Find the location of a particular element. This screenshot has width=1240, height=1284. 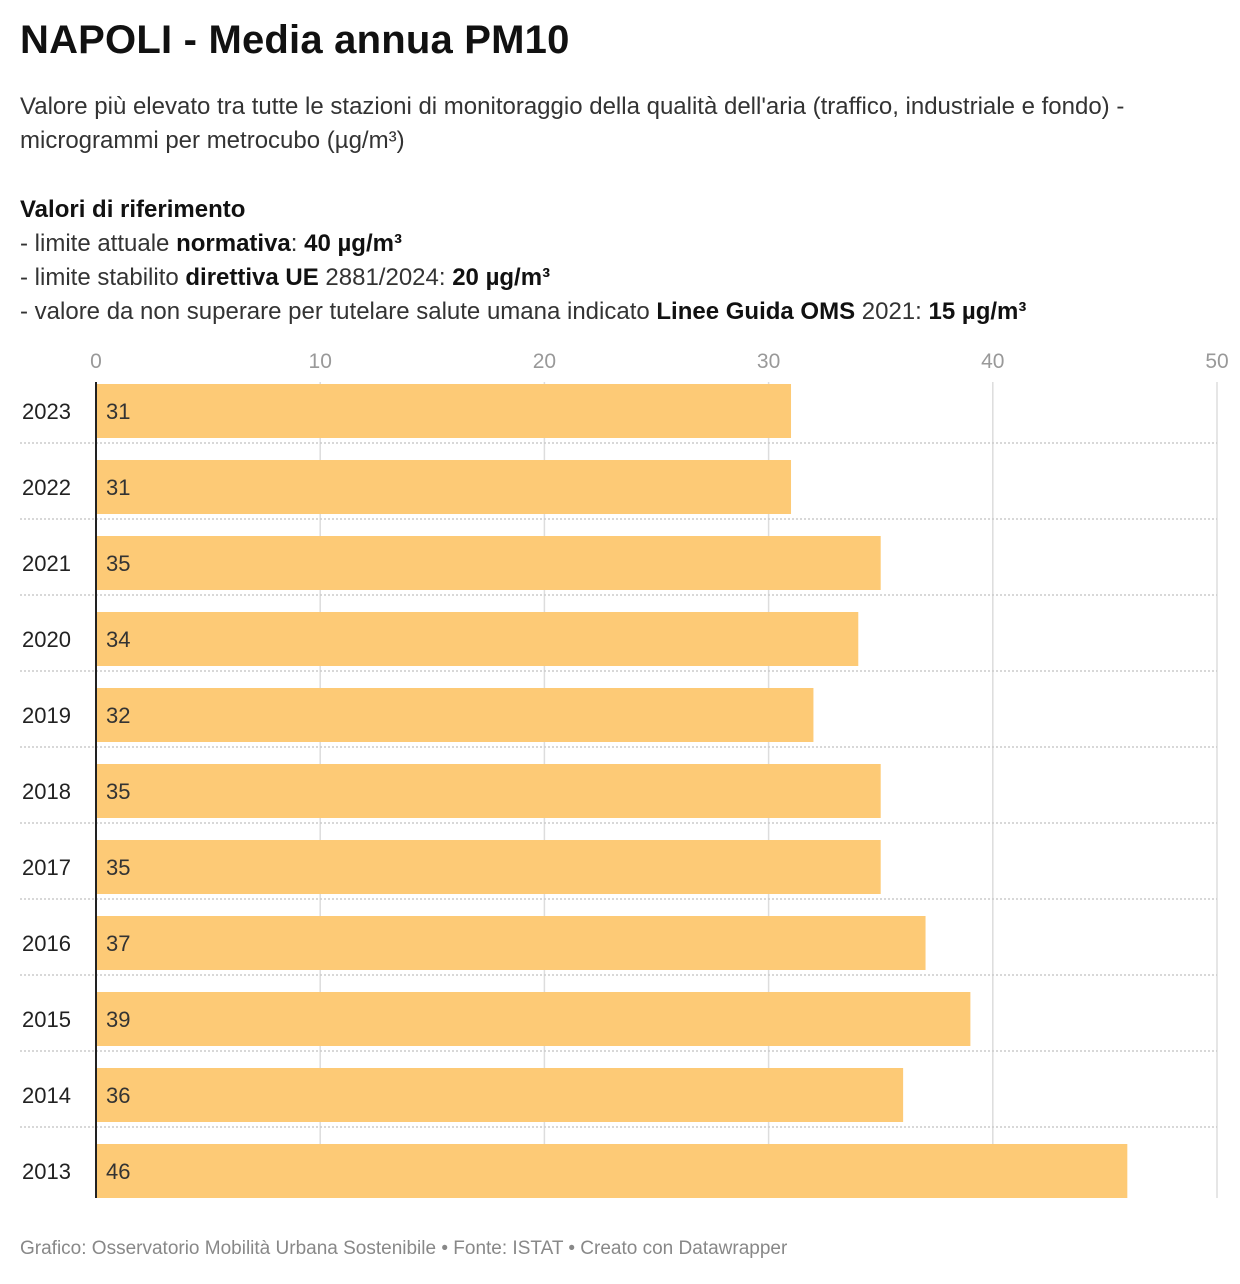

reference-line-1: - limite attuale normativa: 40 µg/m³ is located at coordinates (620, 244).